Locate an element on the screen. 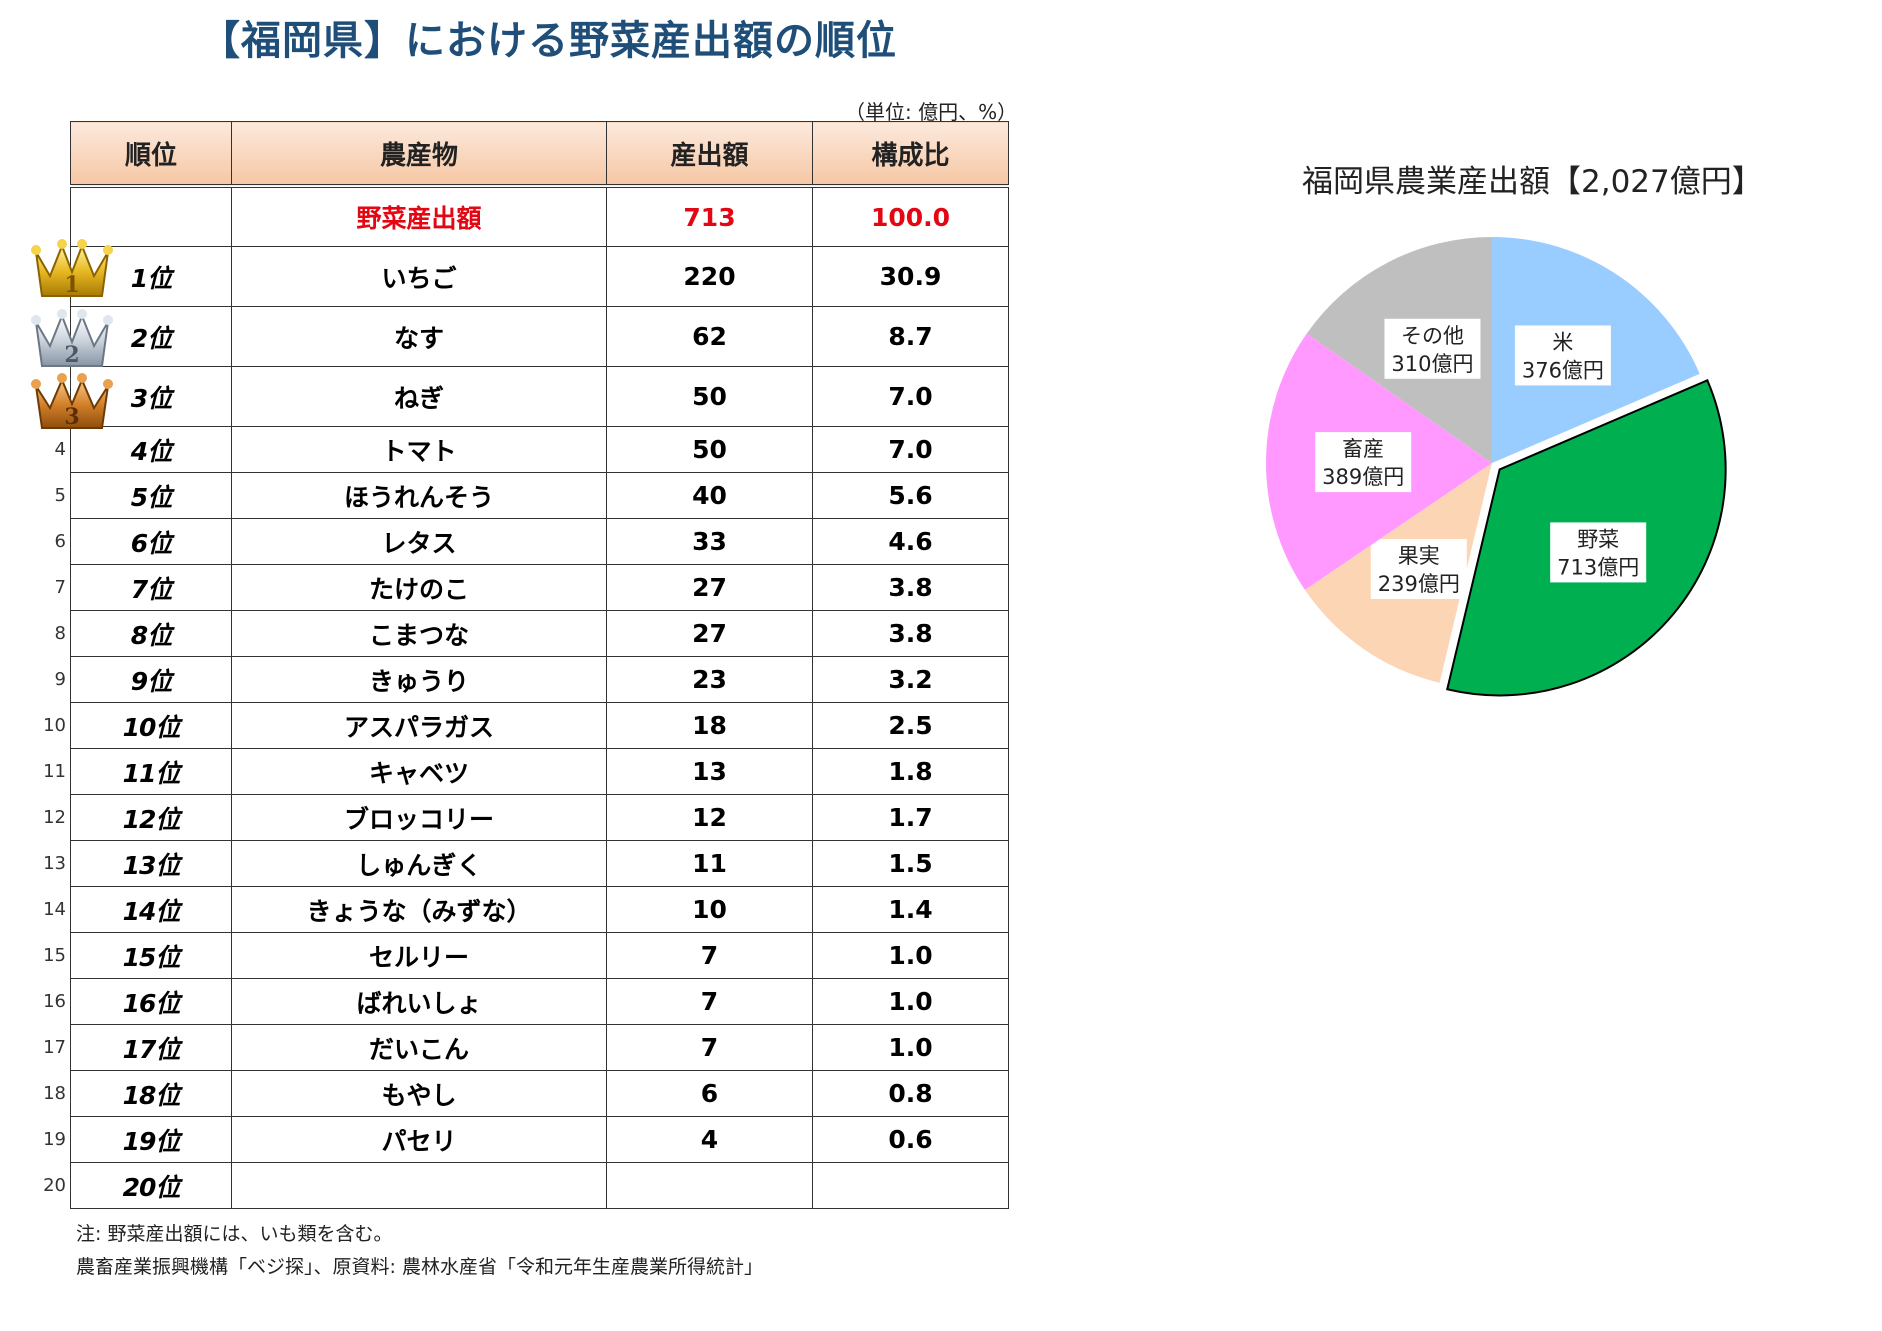 The width and height of the screenshot is (1882, 1331). source-text: 農畜産業振興機構「ベジ探」、原資料: 農林水産省「令和元年生産農業所得統計」 is located at coordinates (419, 1267).